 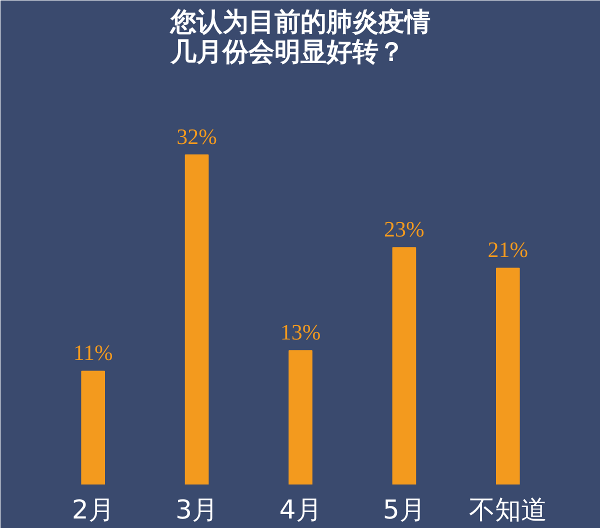 What do you see at coordinates (508, 249) in the screenshot?
I see `data-label: 21%` at bounding box center [508, 249].